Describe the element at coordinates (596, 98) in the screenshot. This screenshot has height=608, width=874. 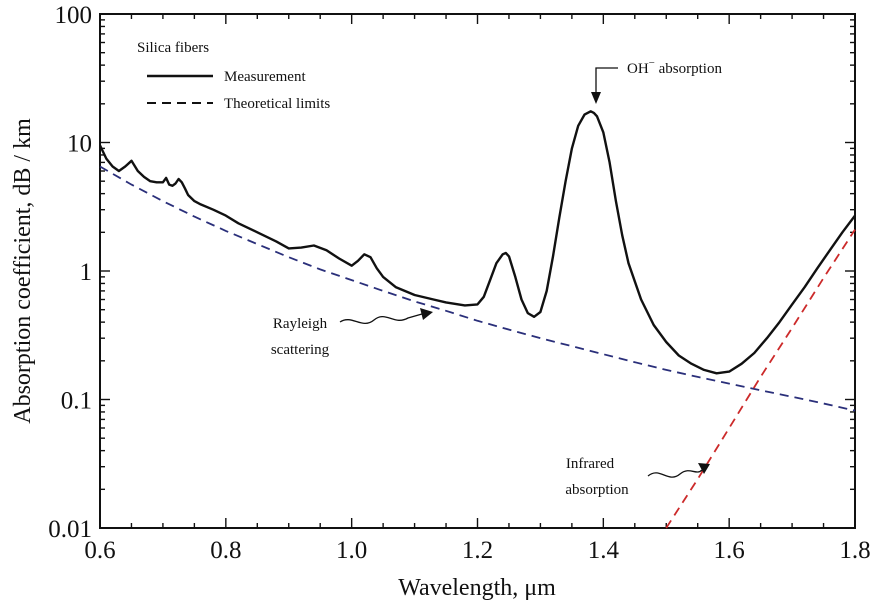
I see `oh-absorption-arrowhead` at that location.